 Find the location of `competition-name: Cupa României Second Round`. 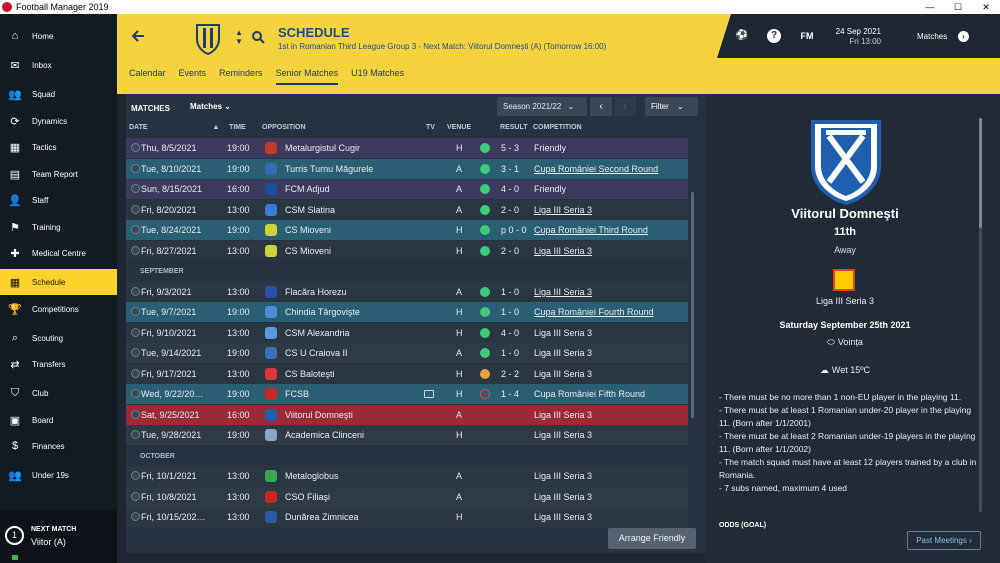

competition-name: Cupa României Second Round is located at coordinates (596, 169).